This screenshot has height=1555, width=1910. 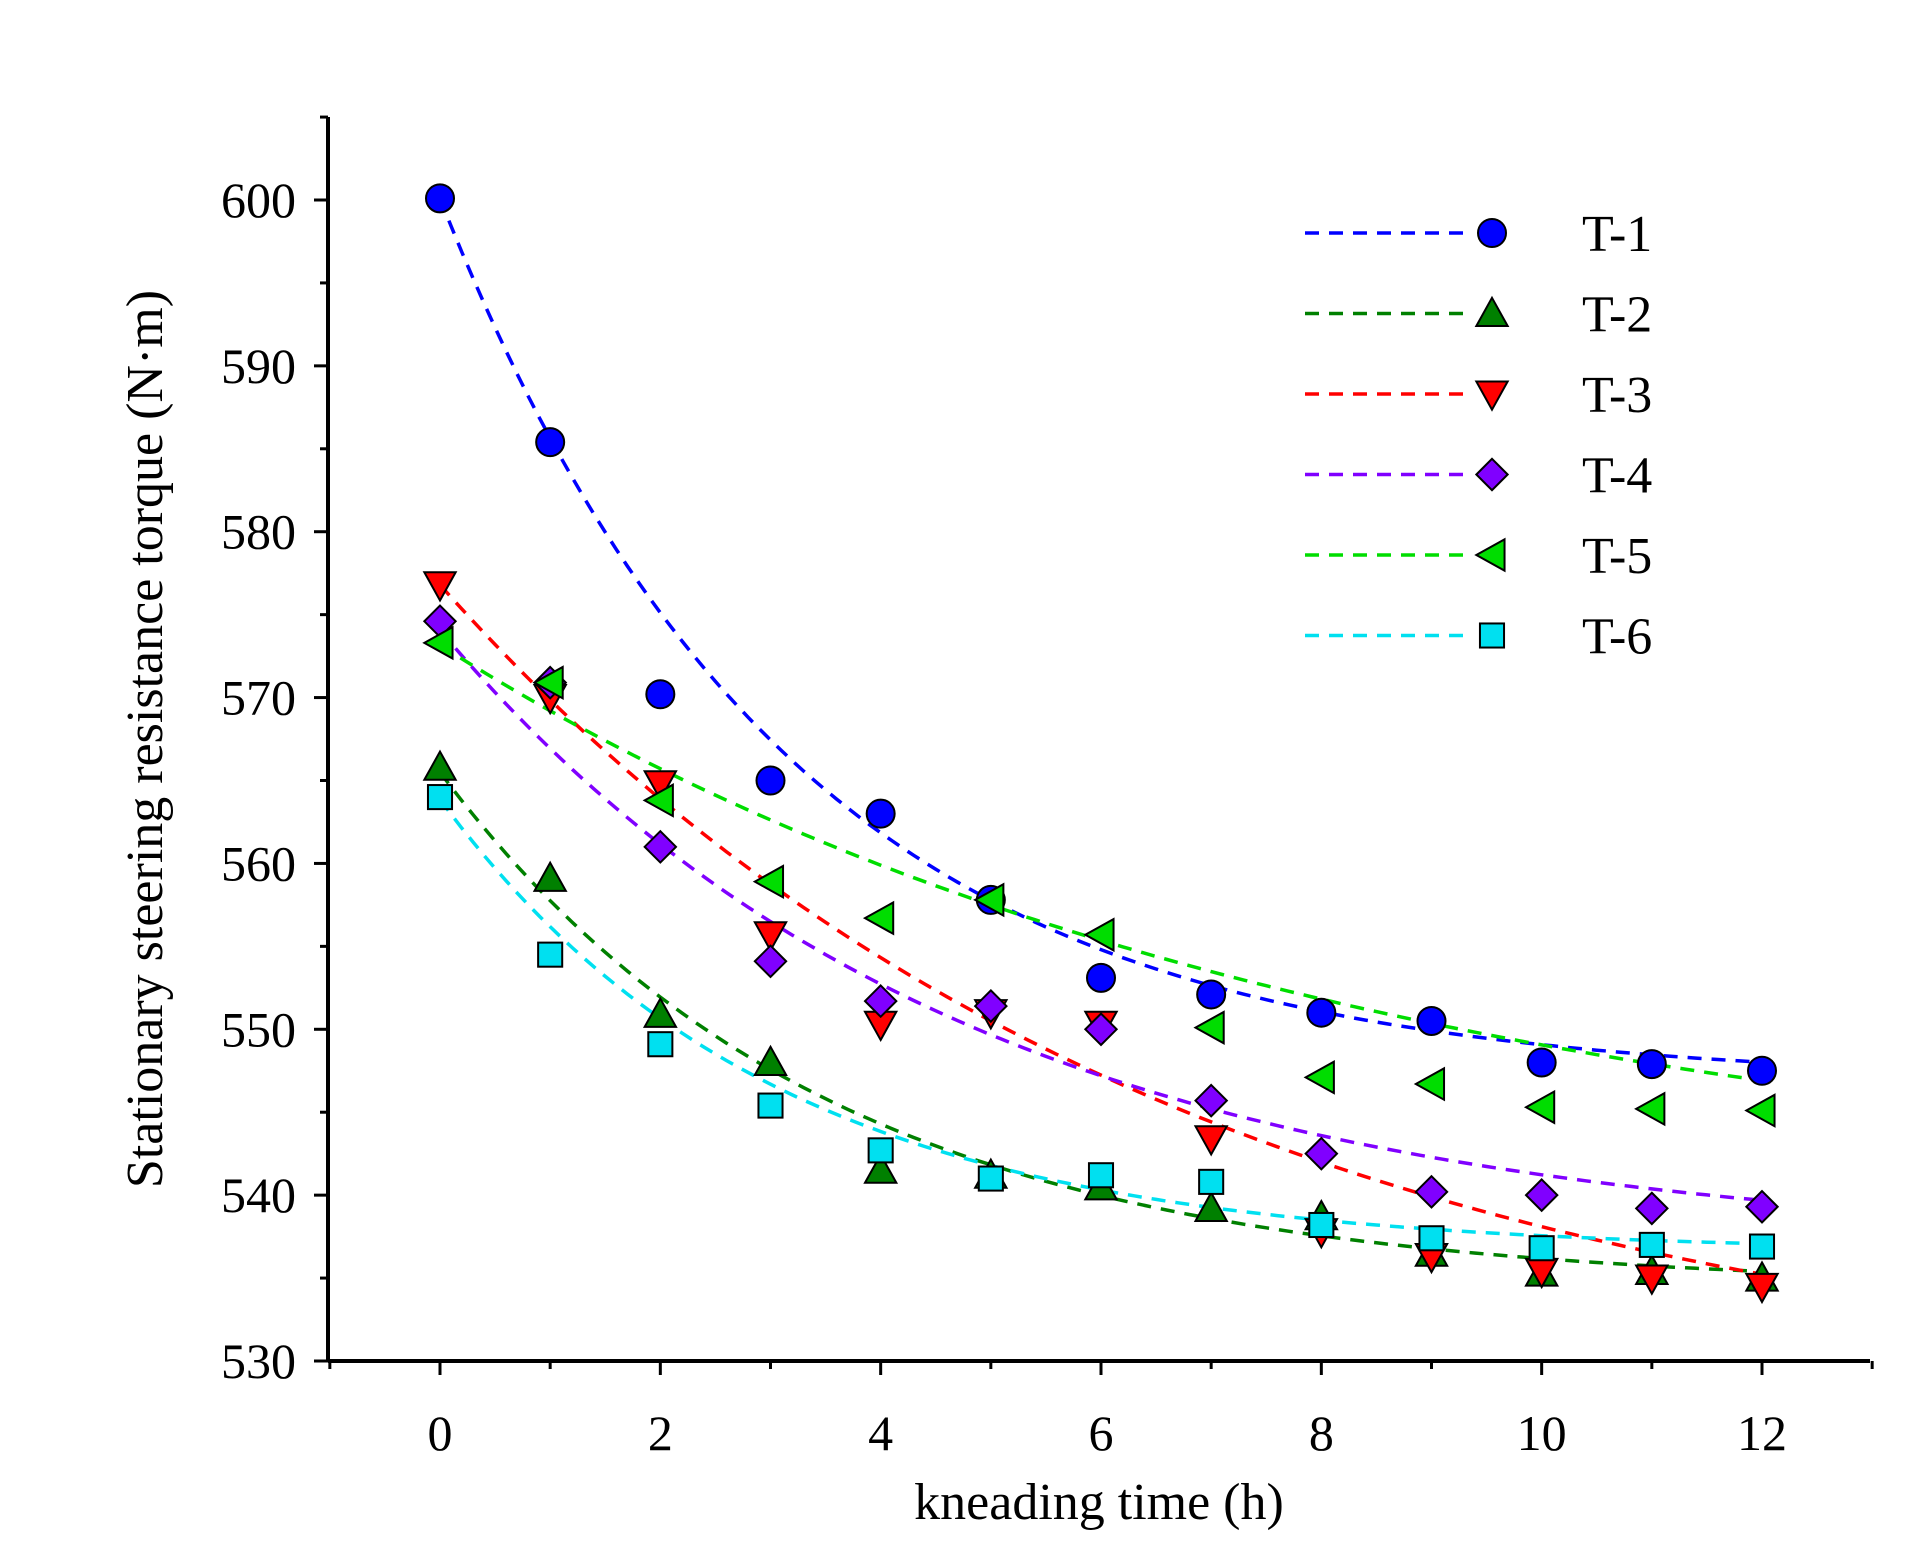 I want to click on y-tick-label: 580, so click(x=258, y=532).